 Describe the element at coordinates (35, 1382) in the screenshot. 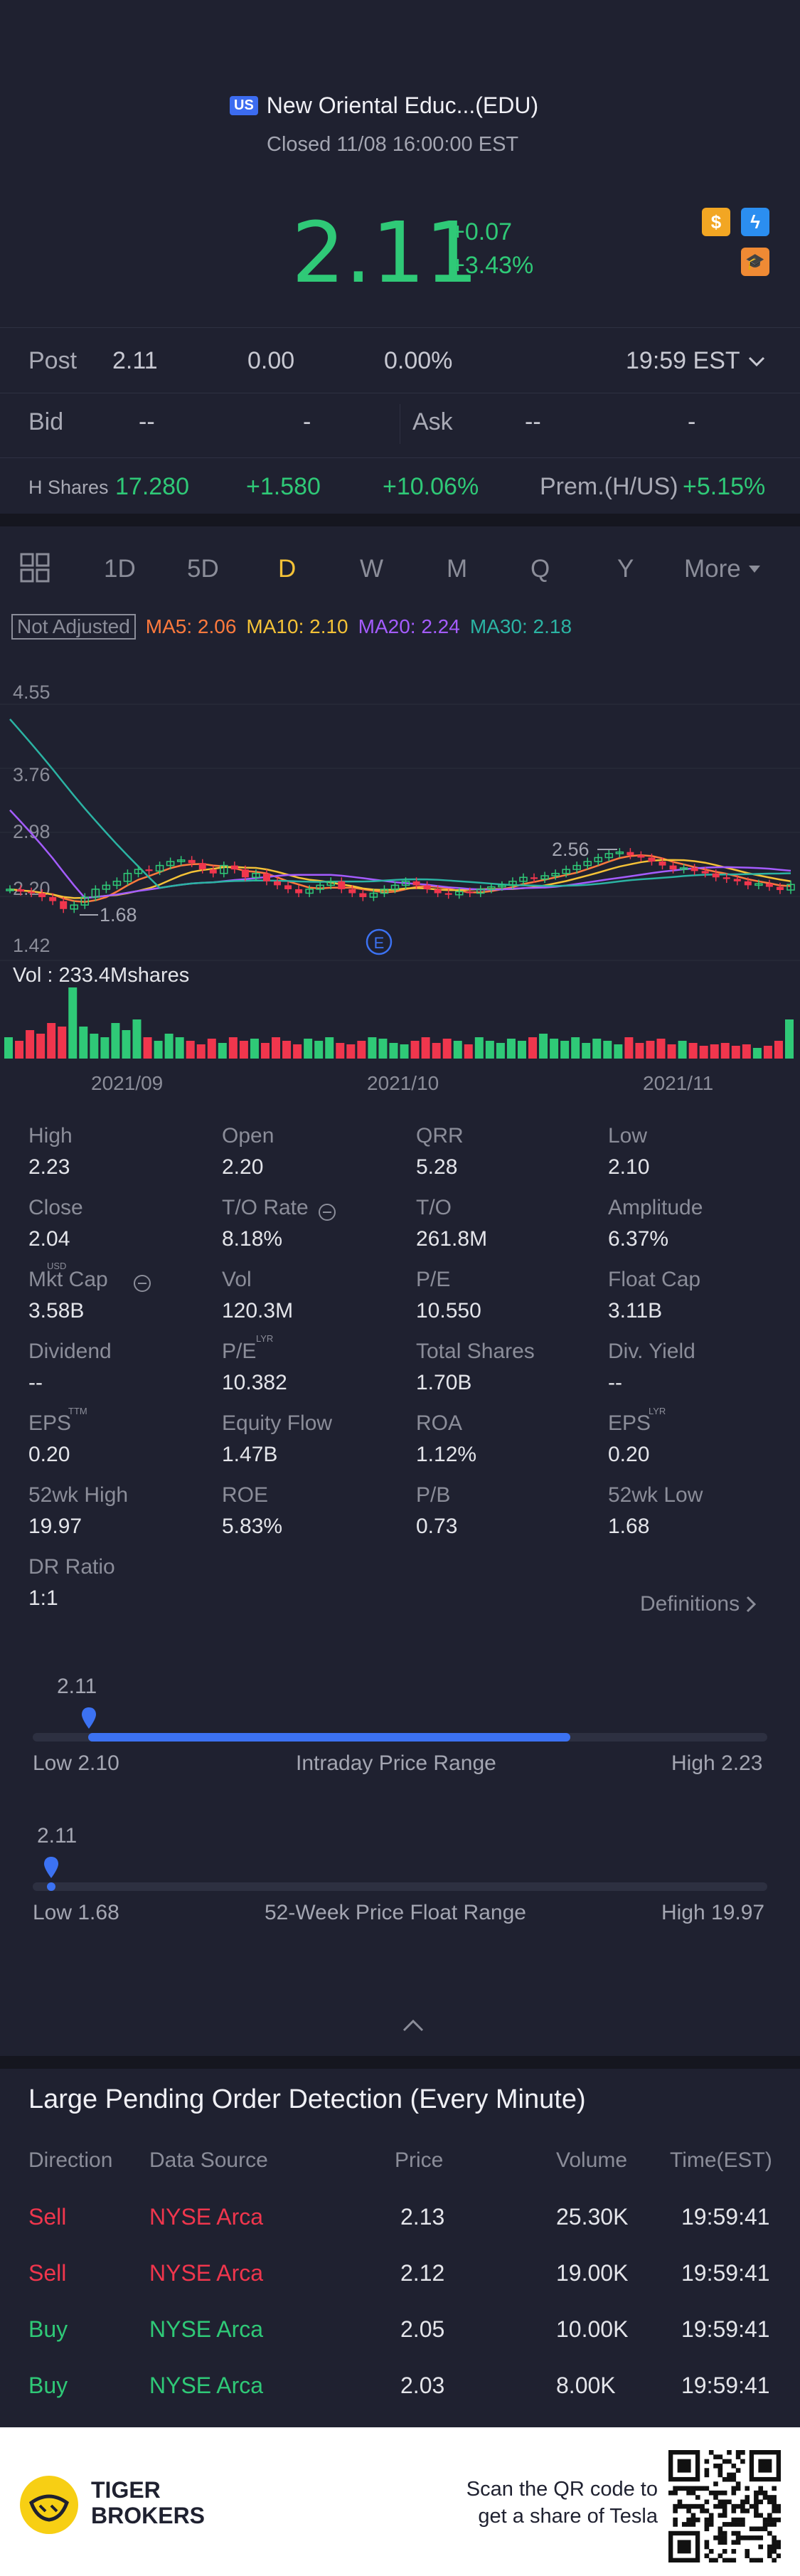

I see `stat-value: --` at that location.